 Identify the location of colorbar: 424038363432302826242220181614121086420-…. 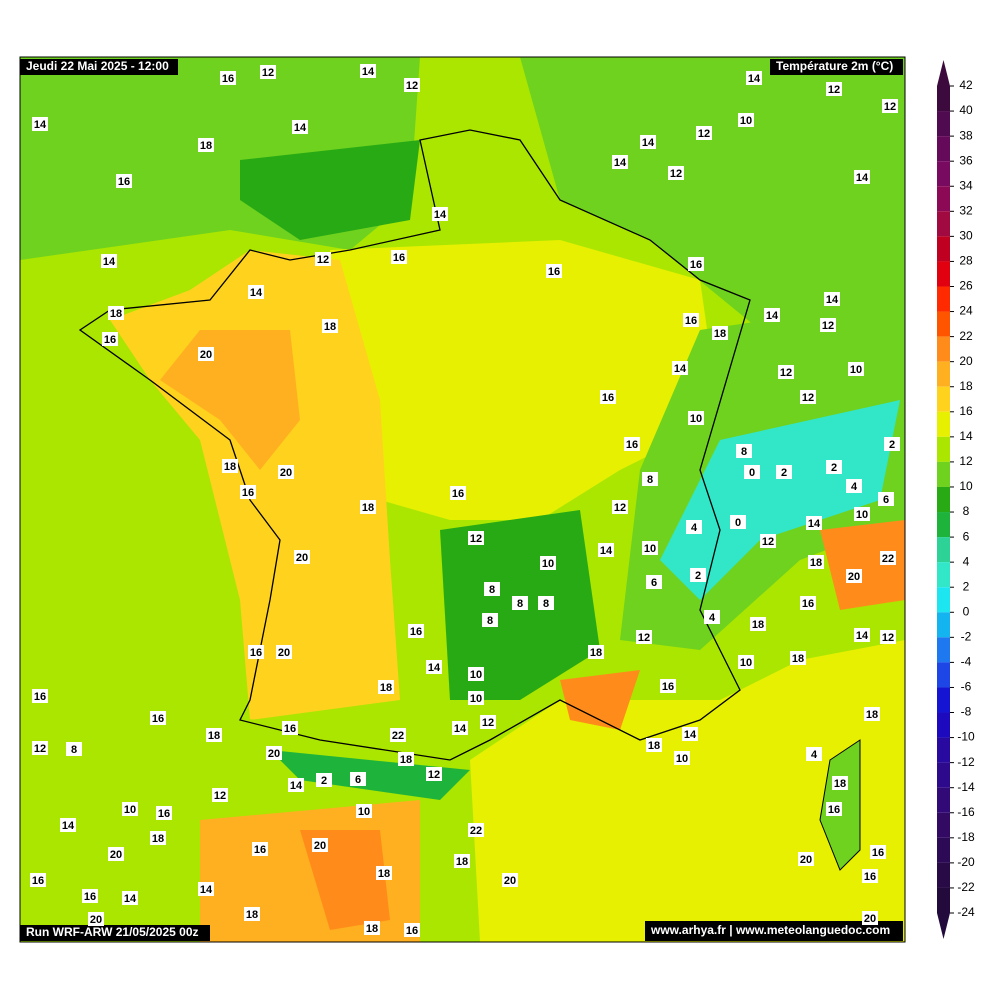
(956, 499).